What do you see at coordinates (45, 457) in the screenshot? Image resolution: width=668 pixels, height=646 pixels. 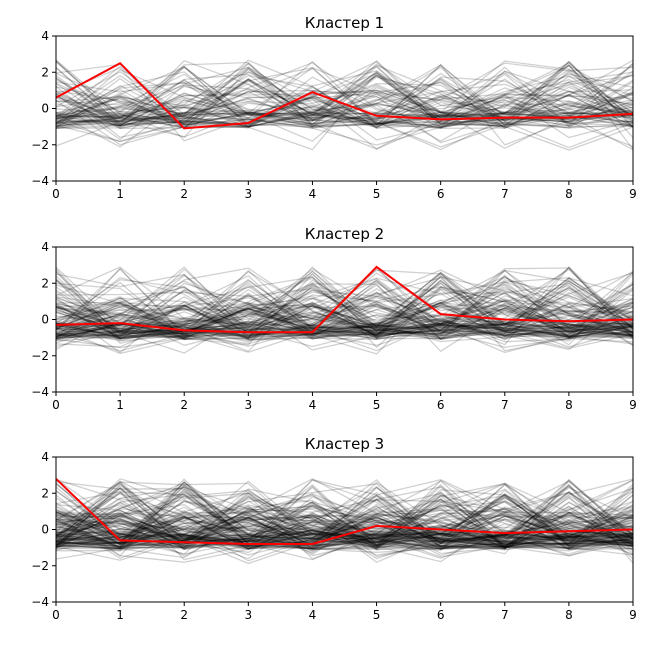 I see `y-tick-label: 4` at bounding box center [45, 457].